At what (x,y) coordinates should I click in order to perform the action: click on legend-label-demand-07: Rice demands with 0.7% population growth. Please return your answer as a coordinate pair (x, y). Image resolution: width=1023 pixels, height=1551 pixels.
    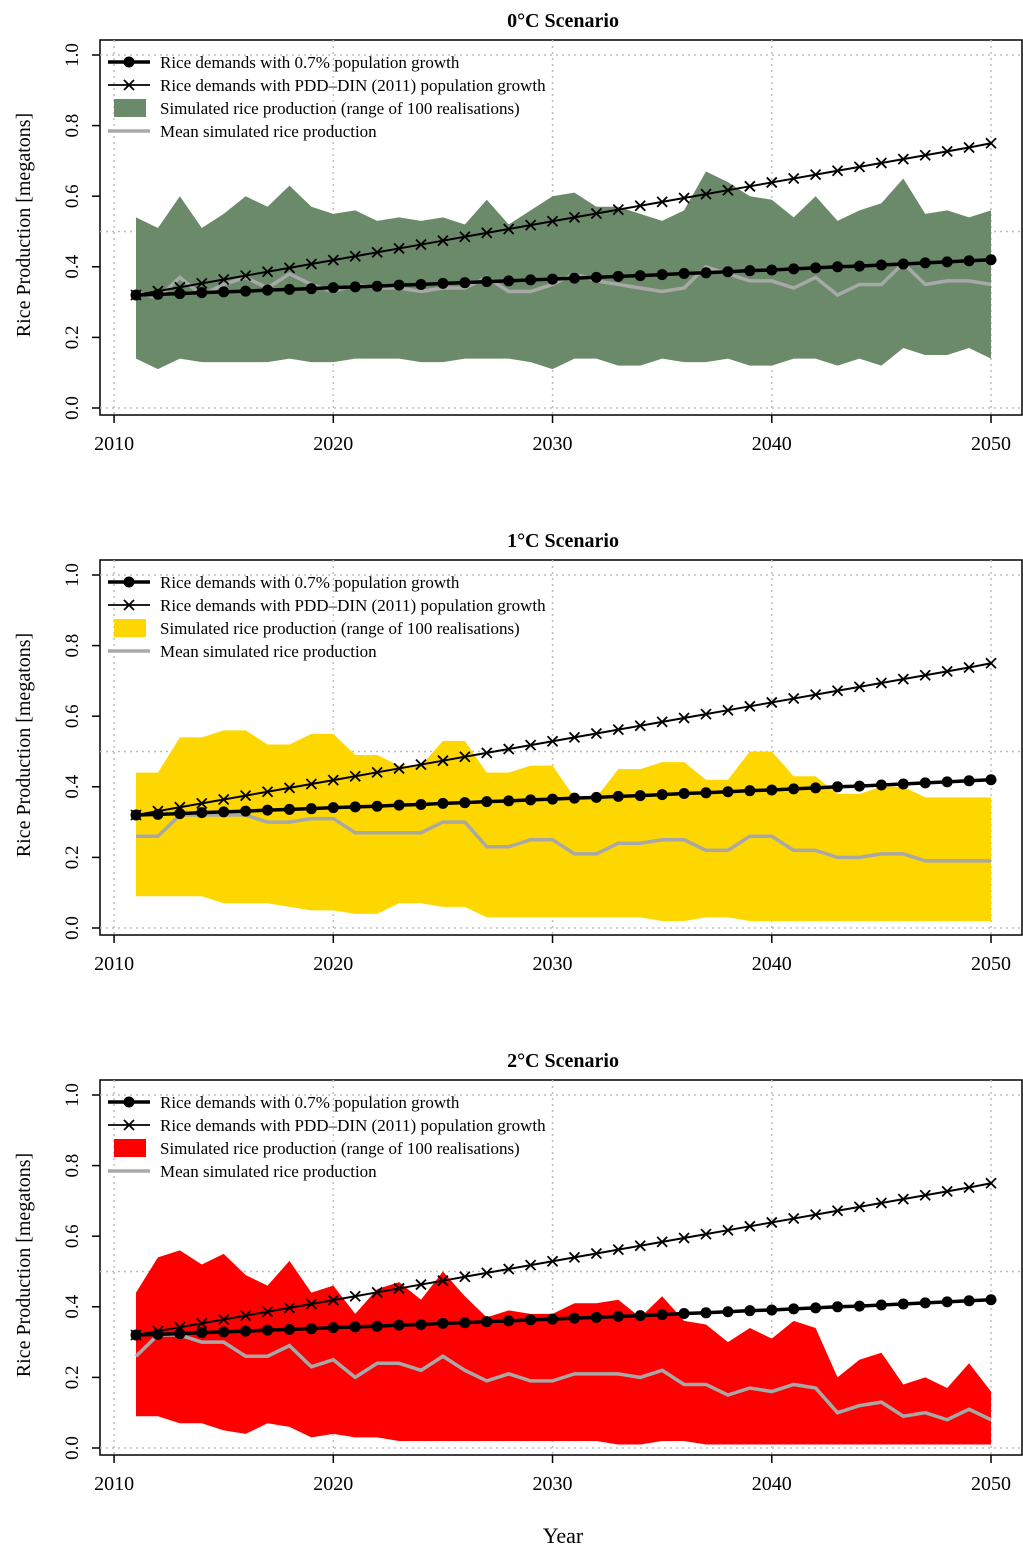
    Looking at the image, I should click on (310, 62).